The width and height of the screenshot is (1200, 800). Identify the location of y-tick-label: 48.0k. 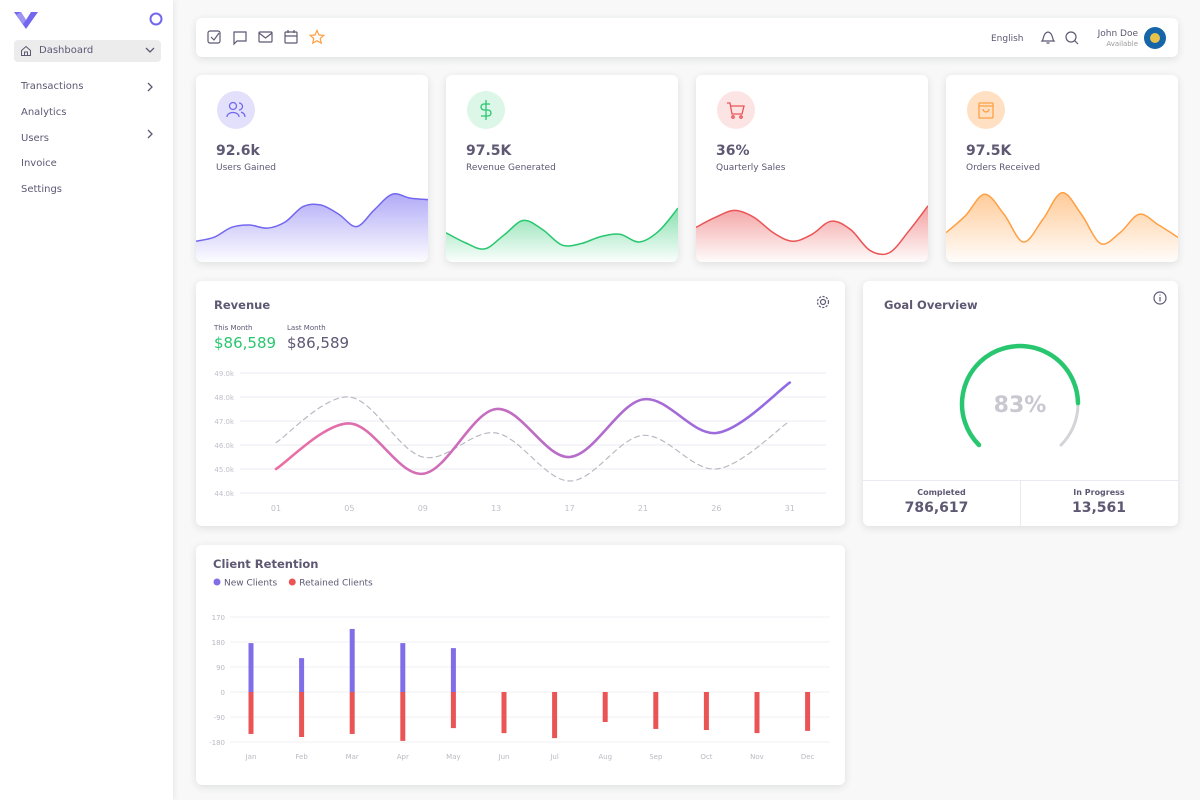
(224, 398).